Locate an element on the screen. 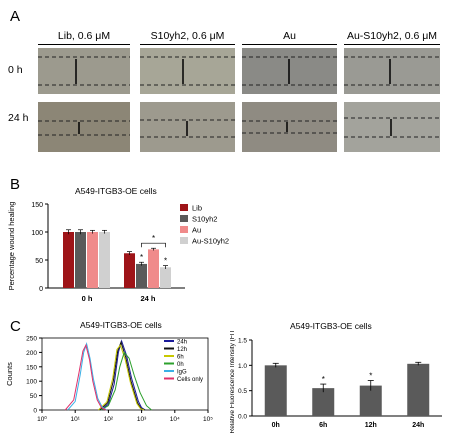  y-tick-label: 1.5 is located at coordinates (242, 341).